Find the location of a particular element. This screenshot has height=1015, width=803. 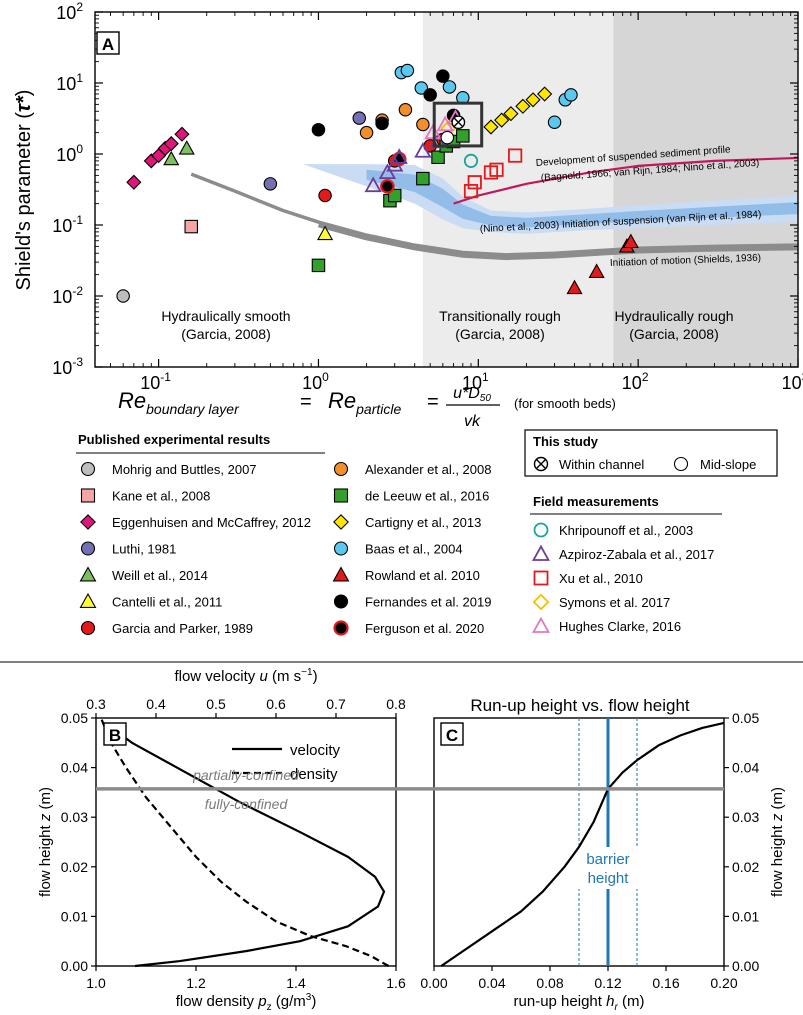

legend-item-rowland-et-al-2010: Rowland et al. 2010 is located at coordinates (406, 574).